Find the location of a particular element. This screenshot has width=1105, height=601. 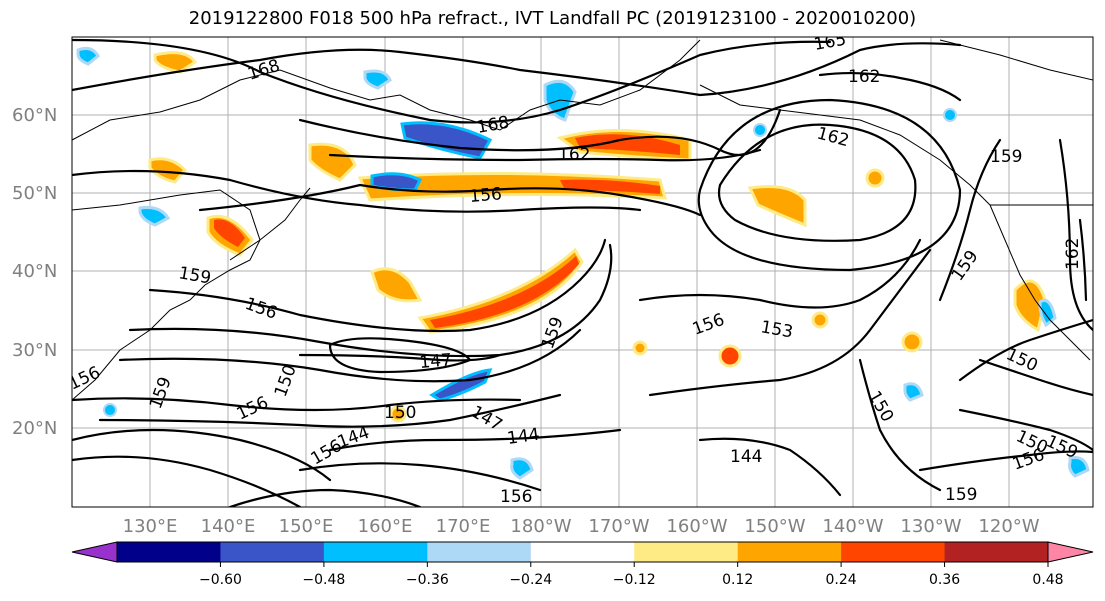

negative-anomaly-east is located at coordinates (913, 392).